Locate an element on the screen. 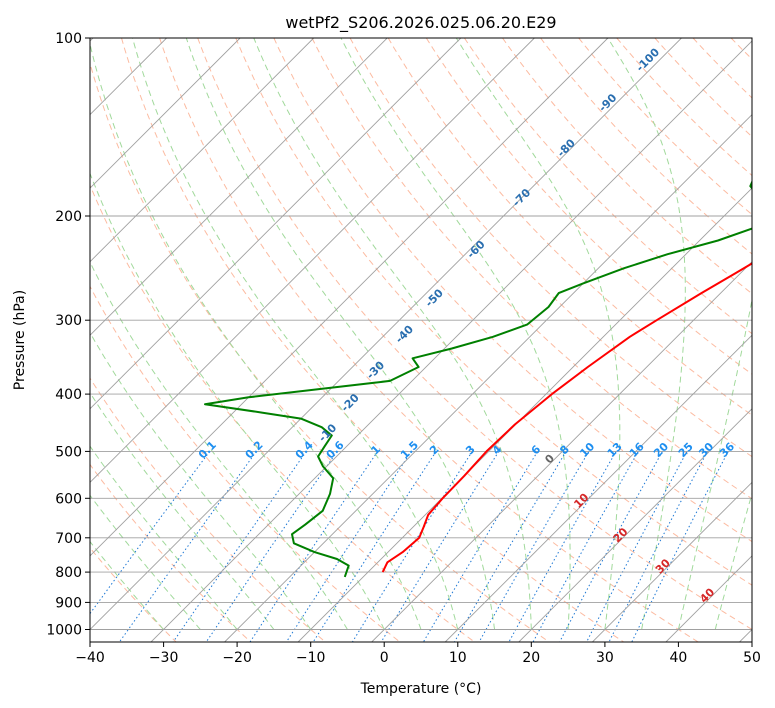 The height and width of the screenshot is (708, 775). mixing-ratio-label: 25 is located at coordinates (686, 450).